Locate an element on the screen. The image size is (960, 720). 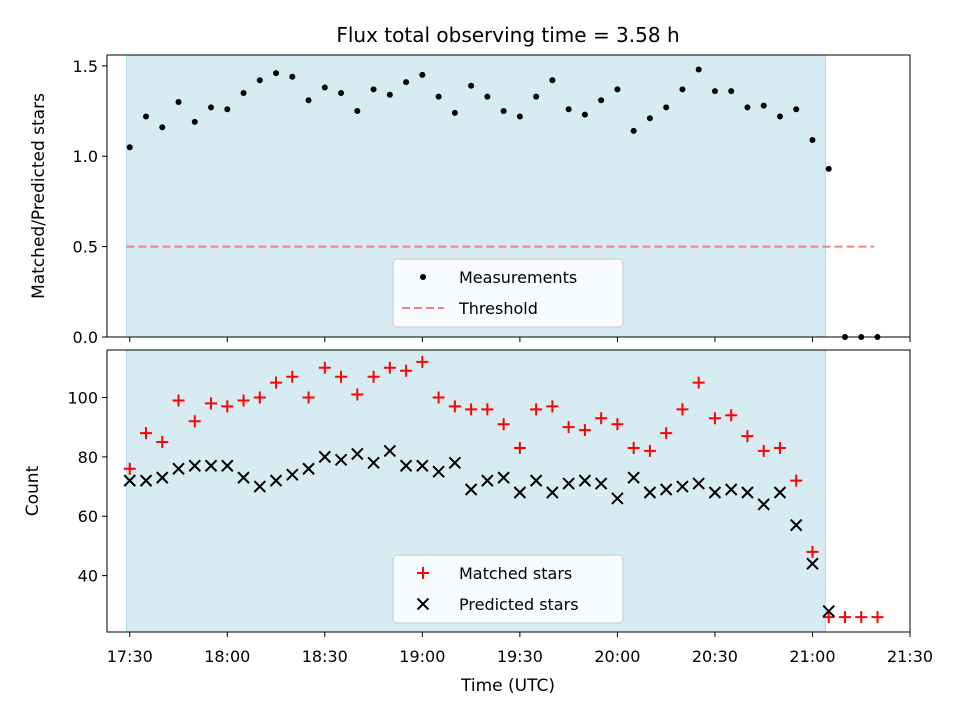
y-tick-label: 1.0 is located at coordinates (85, 156).